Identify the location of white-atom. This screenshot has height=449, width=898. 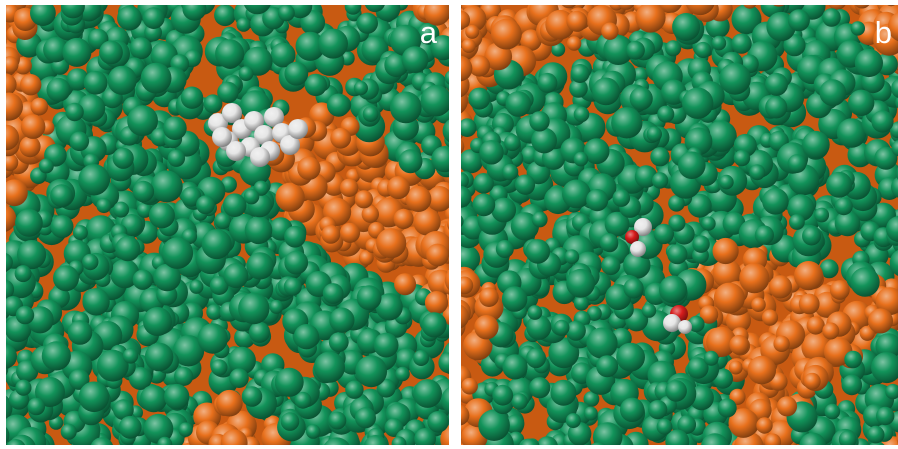
(264, 135).